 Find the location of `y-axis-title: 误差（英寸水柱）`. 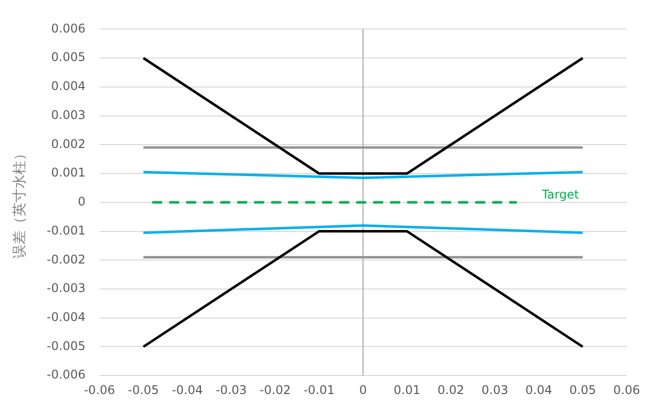

y-axis-title: 误差（英寸水柱） is located at coordinates (20, 202).